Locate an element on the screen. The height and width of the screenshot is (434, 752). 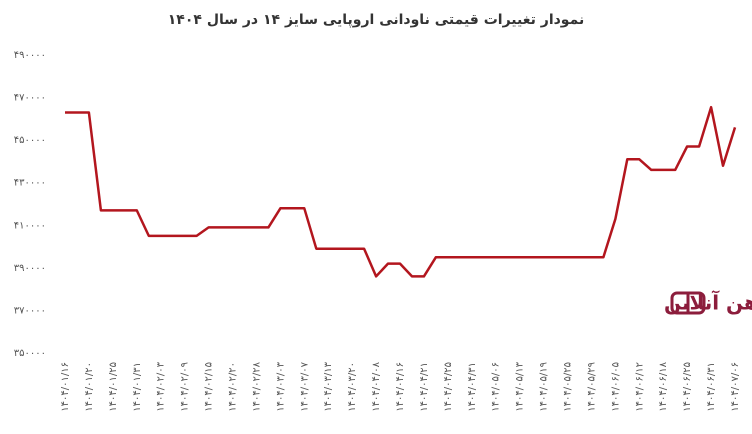
y-tick-label: ۴۱۰۰۰۰ is located at coordinates (30, 225).